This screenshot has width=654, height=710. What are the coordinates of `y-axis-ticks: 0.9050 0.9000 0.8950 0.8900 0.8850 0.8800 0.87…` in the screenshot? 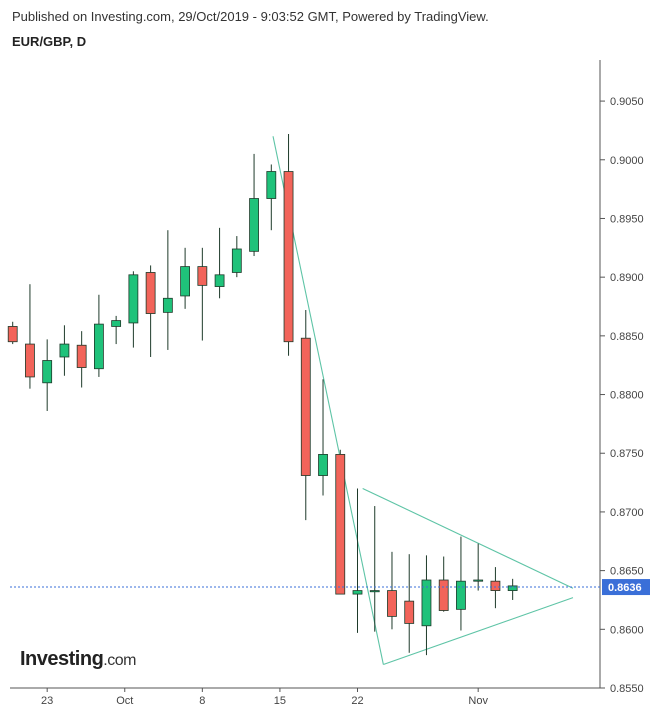 It's located at (622, 395).